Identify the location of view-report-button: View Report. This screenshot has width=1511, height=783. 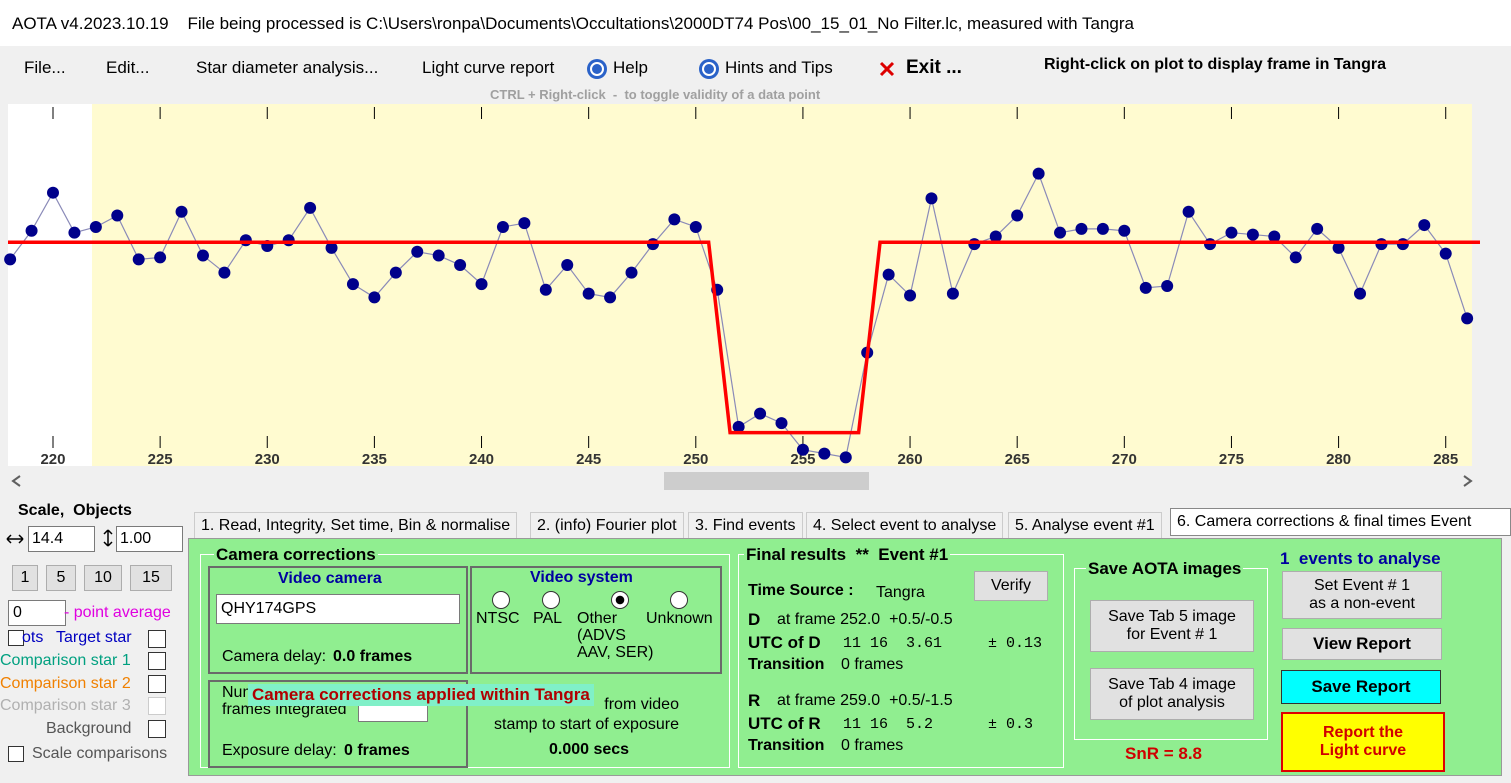
(1362, 644).